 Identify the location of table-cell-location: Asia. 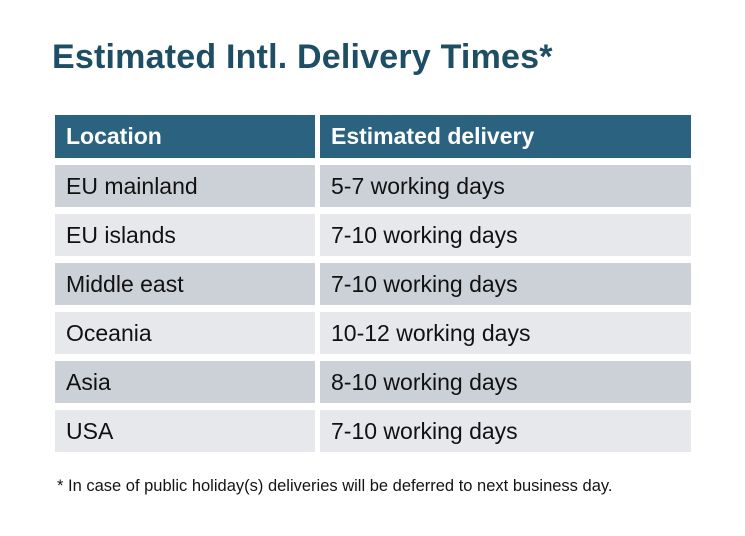
(185, 382).